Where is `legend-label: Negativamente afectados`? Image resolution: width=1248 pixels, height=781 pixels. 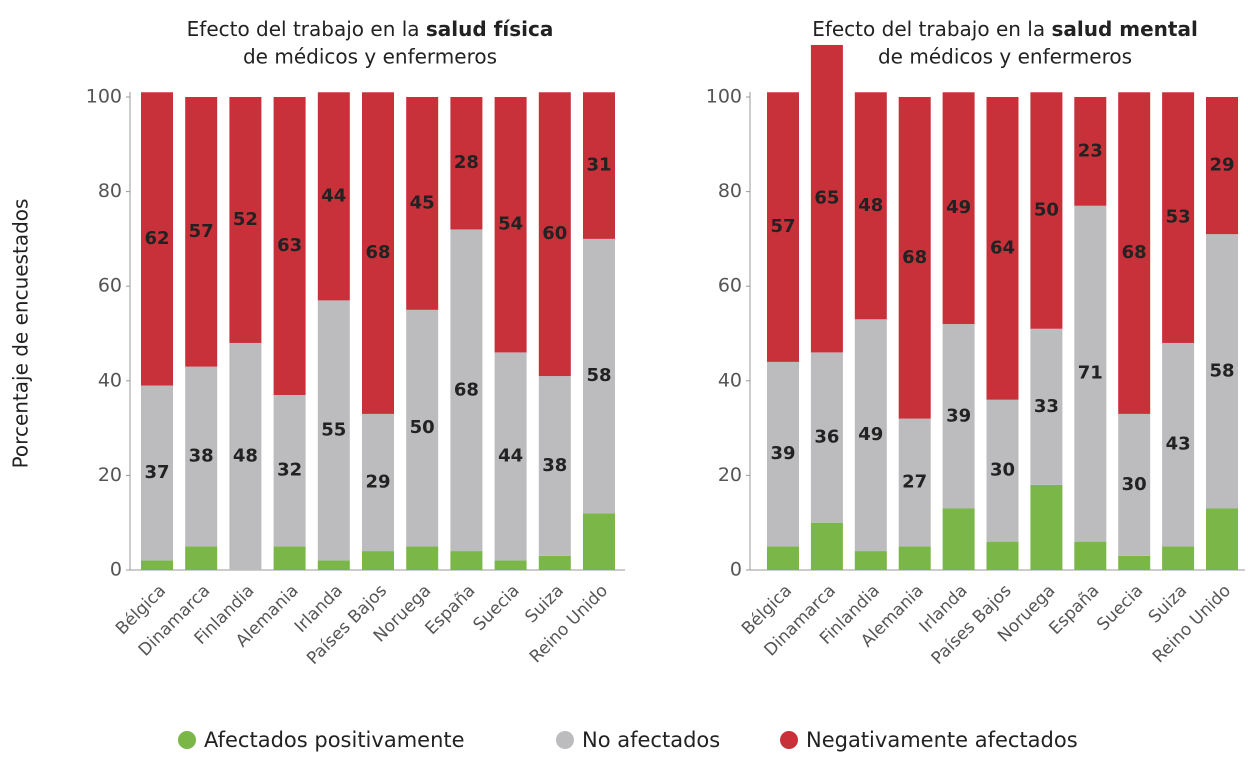
legend-label: Negativamente afectados is located at coordinates (942, 740).